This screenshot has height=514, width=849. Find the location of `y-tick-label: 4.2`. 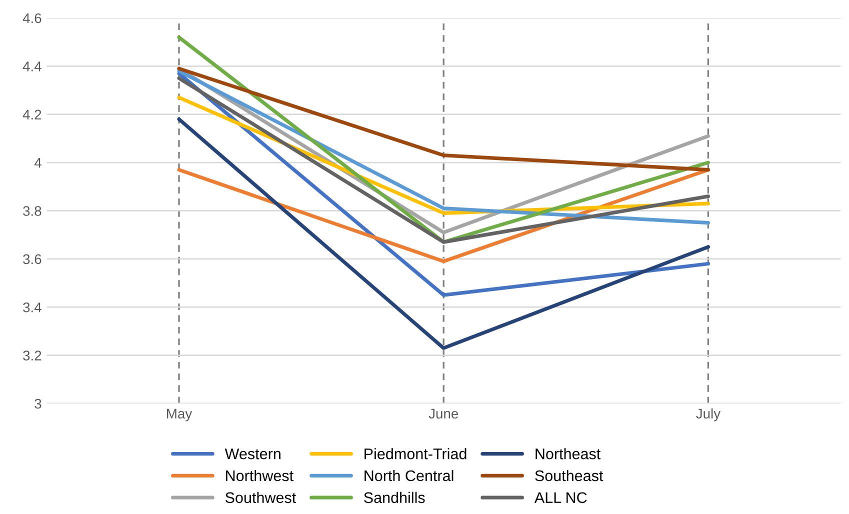

y-tick-label: 4.2 is located at coordinates (32, 115).